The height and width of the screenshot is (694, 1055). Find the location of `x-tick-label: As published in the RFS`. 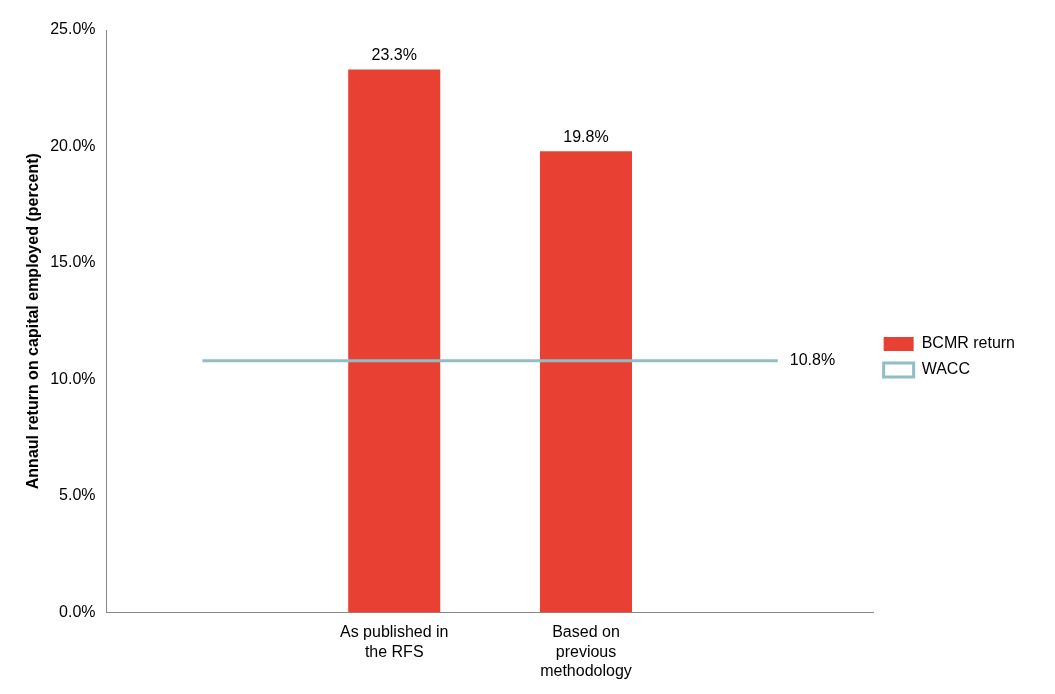

x-tick-label: As published in the RFS is located at coordinates (394, 641).